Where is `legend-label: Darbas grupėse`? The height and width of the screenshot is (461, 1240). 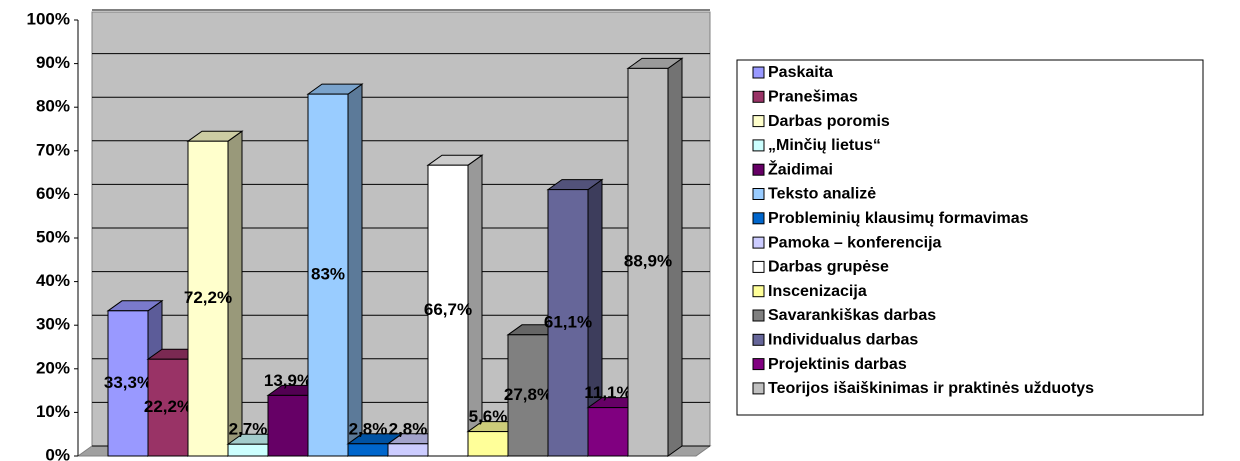 legend-label: Darbas grupėse is located at coordinates (828, 267).